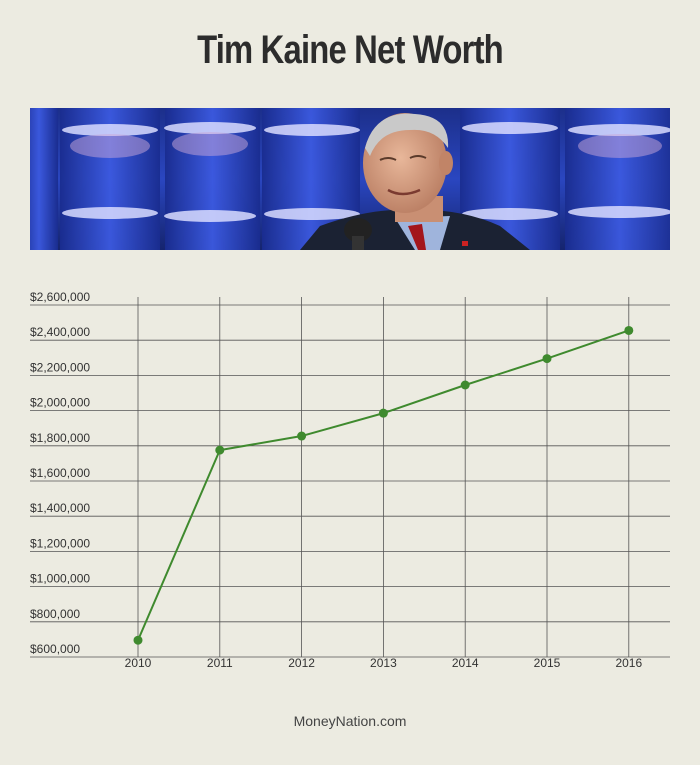 This screenshot has height=765, width=700. Describe the element at coordinates (547, 663) in the screenshot. I see `x-tick-label: 2015` at that location.